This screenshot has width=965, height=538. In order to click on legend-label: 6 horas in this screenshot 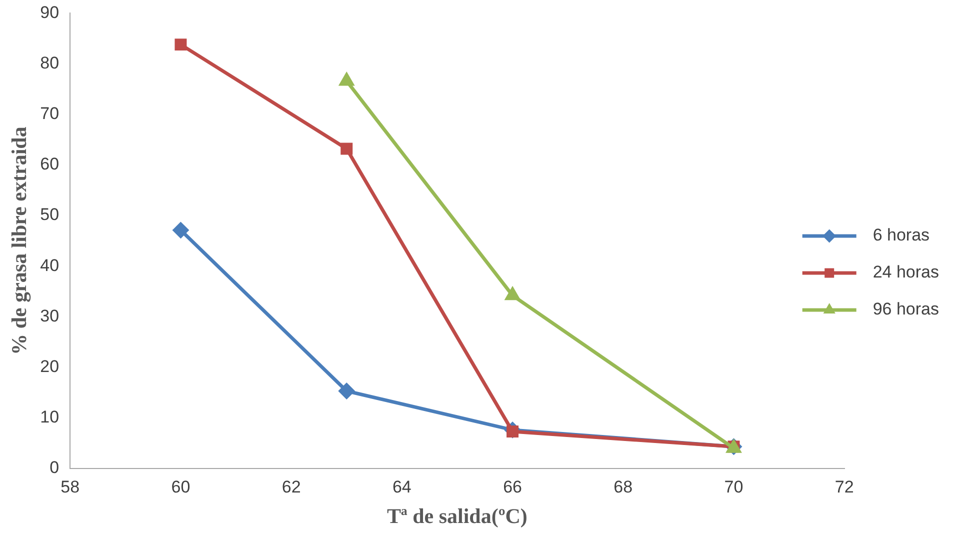, I will do `click(901, 235)`.